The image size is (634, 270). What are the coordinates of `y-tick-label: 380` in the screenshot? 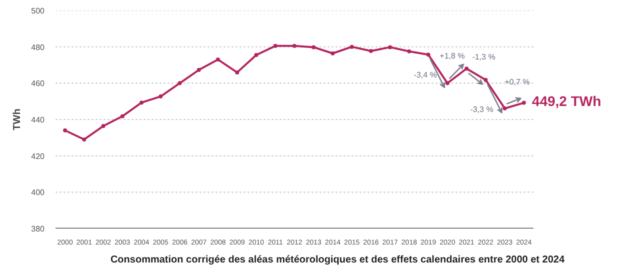 It's located at (38, 229).